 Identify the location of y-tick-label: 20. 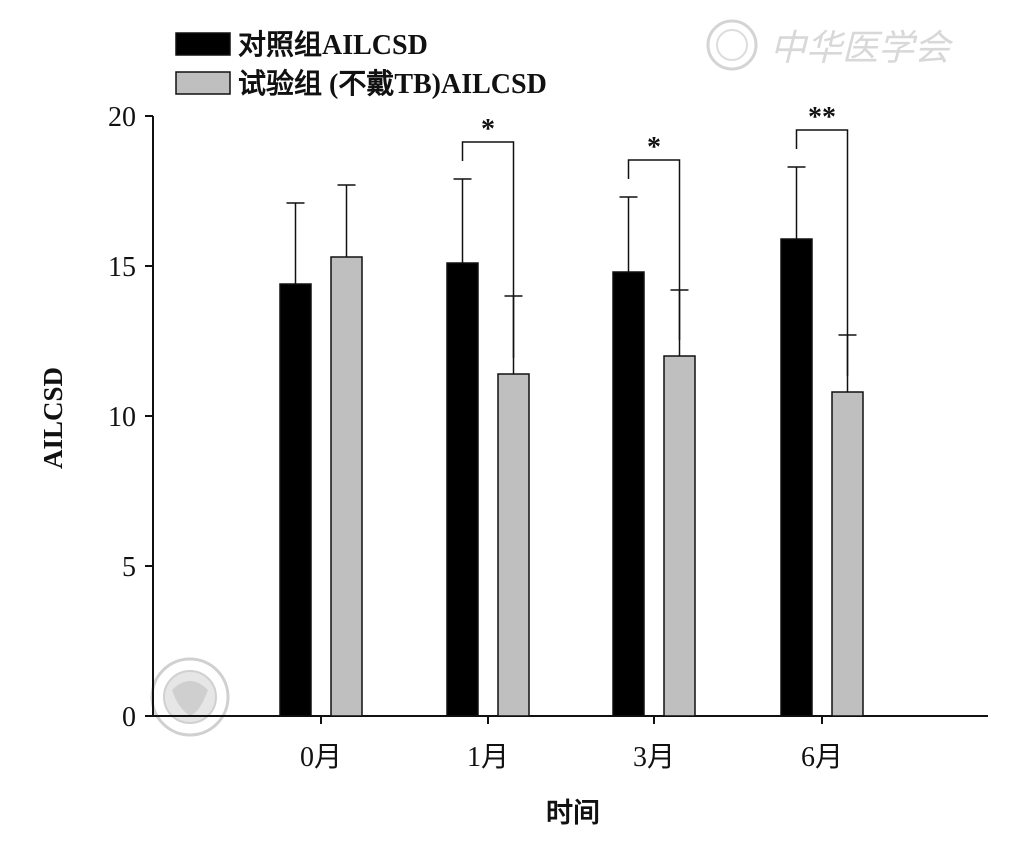
(122, 117).